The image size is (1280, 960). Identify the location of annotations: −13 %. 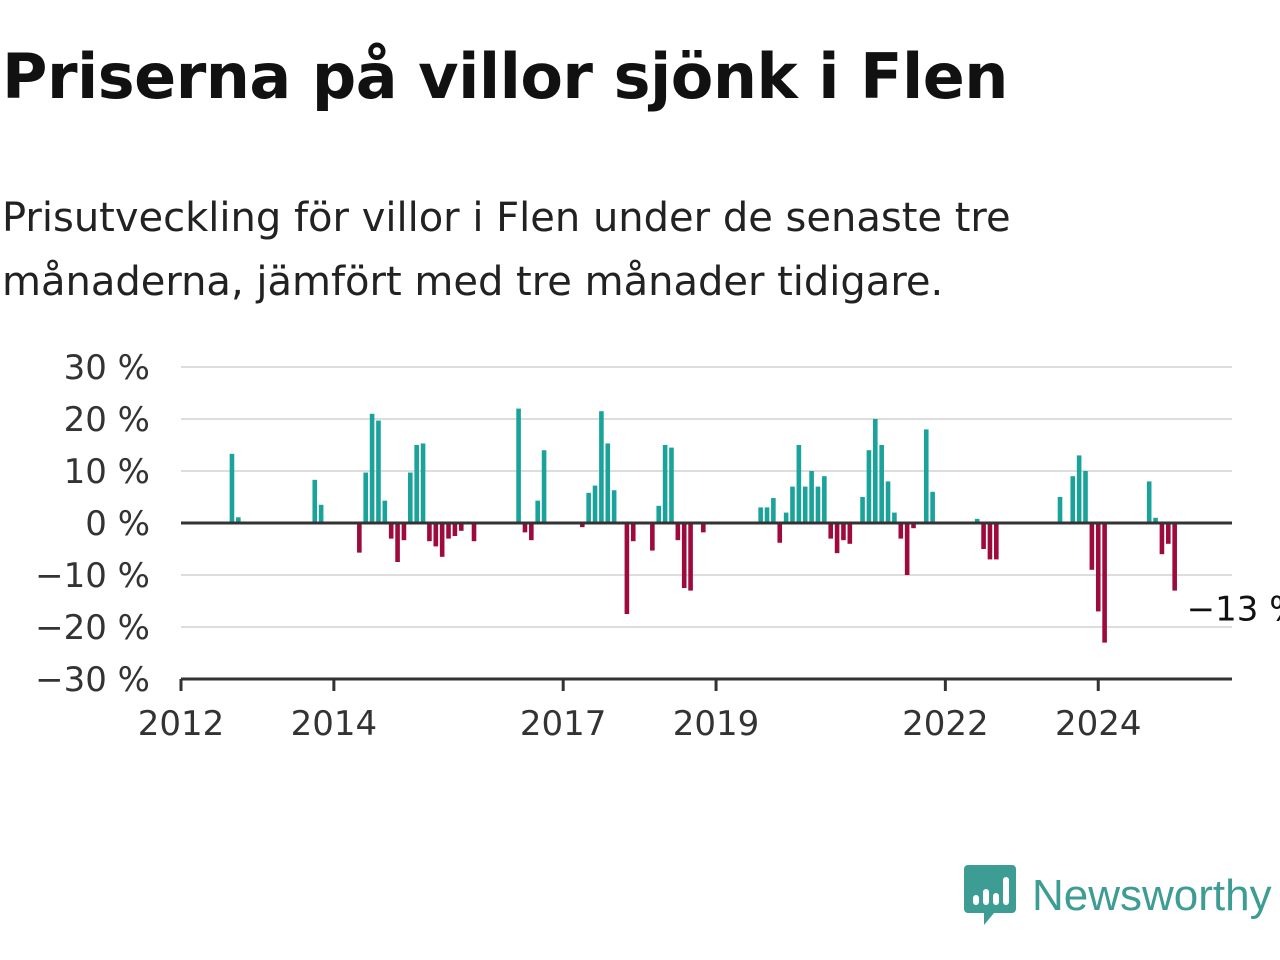
(1233, 610).